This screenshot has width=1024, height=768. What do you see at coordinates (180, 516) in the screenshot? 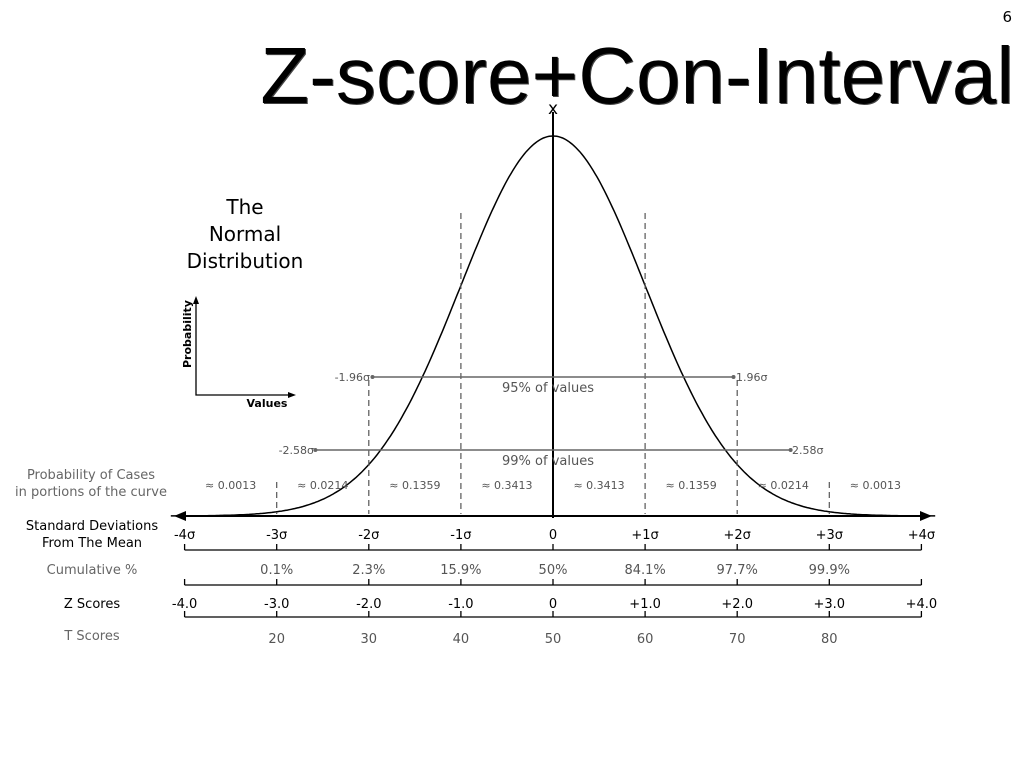
I see `axis-left-arrow-icon` at bounding box center [180, 516].